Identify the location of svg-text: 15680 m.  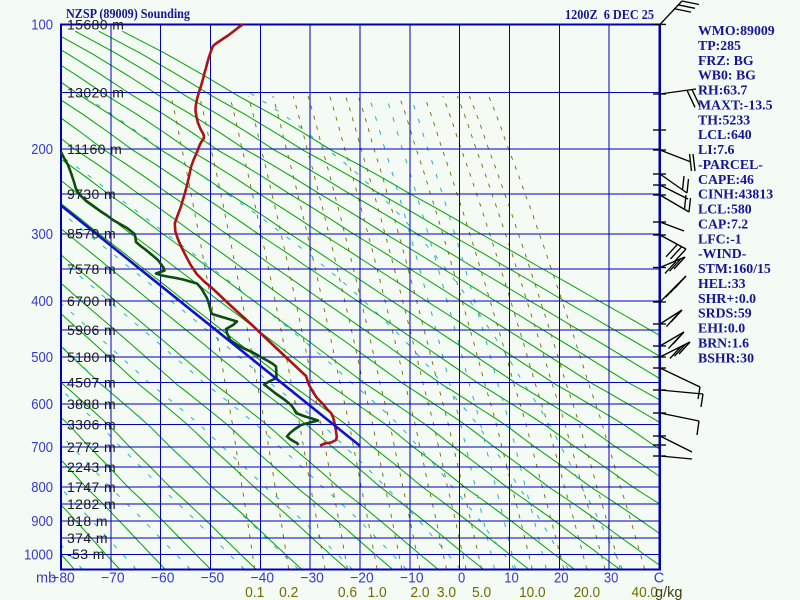
(95, 24).